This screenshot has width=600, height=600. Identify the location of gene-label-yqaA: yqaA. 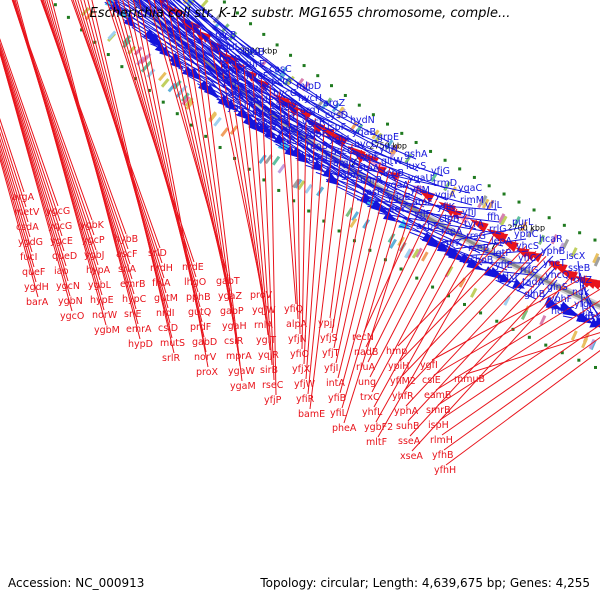
(397, 185).